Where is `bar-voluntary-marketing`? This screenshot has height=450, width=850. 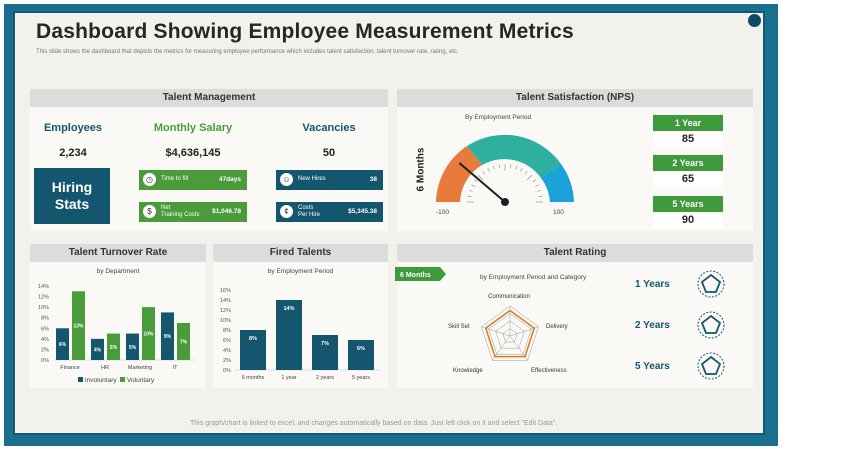 bar-voluntary-marketing is located at coordinates (148, 333).